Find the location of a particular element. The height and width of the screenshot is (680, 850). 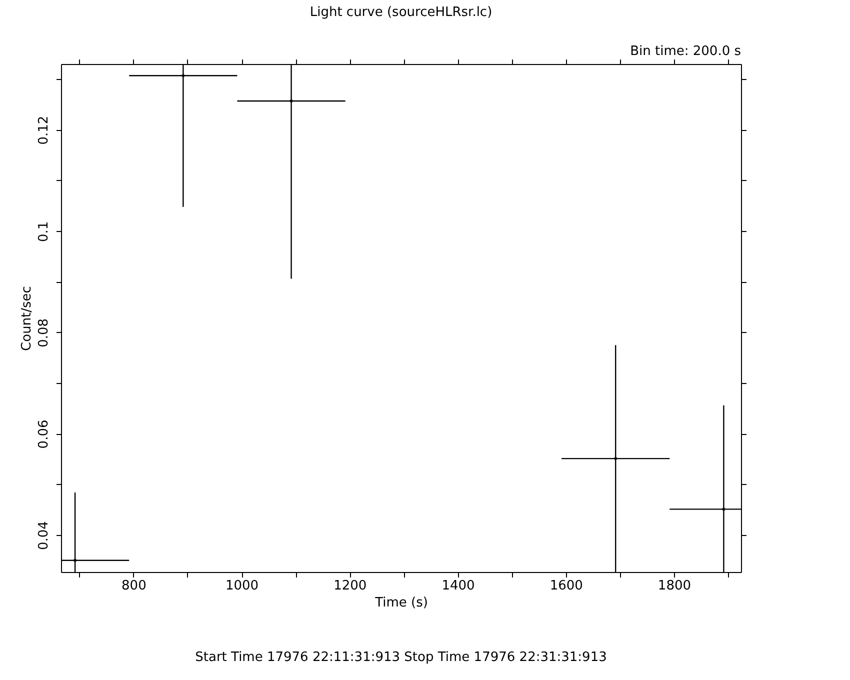

x-tick-label: 1000 is located at coordinates (242, 586).